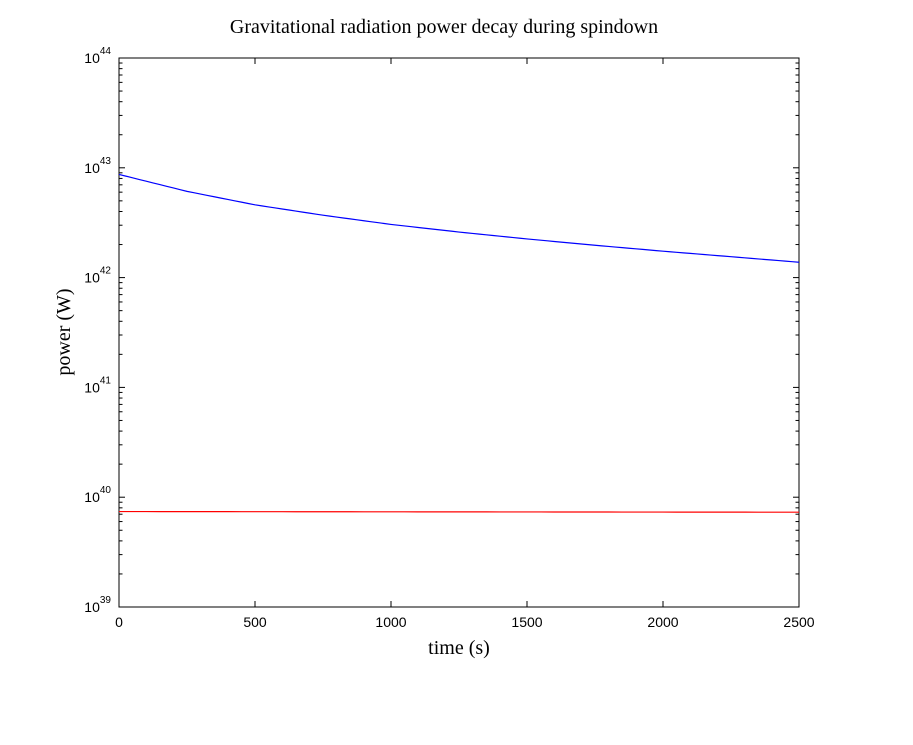 The width and height of the screenshot is (913, 745). Describe the element at coordinates (97, 495) in the screenshot. I see `y-tick-label: 1040` at that location.